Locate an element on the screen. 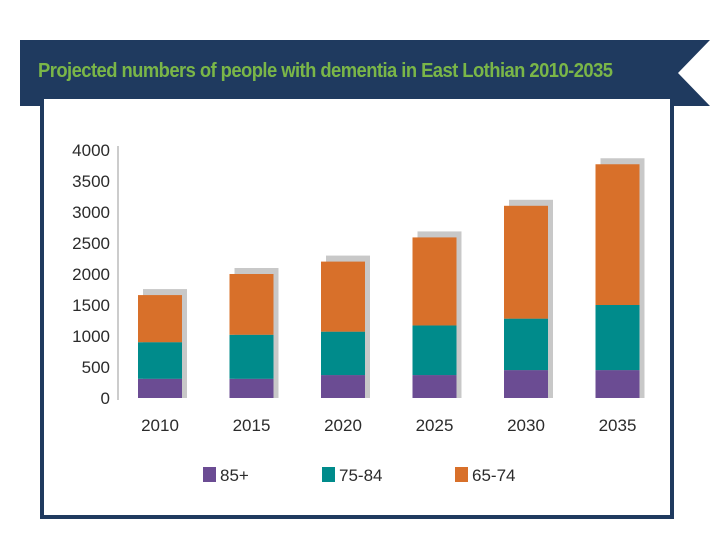 Image resolution: width=720 pixels, height=540 pixels. x-tick-label: 2035 is located at coordinates (618, 425).